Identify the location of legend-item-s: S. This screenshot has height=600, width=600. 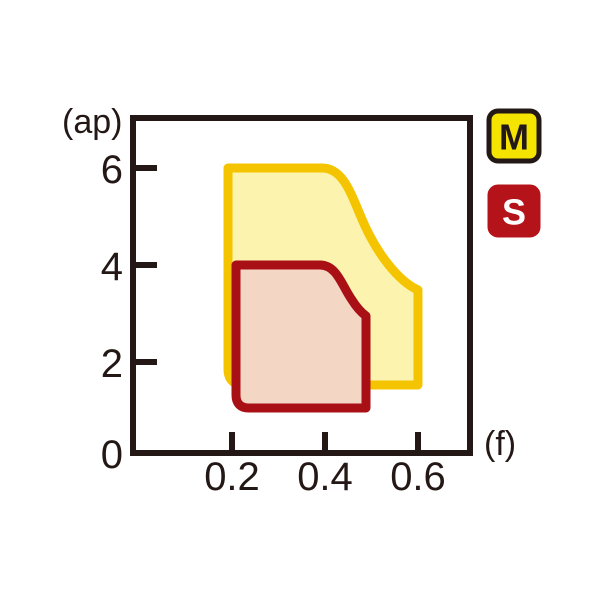
(514, 211).